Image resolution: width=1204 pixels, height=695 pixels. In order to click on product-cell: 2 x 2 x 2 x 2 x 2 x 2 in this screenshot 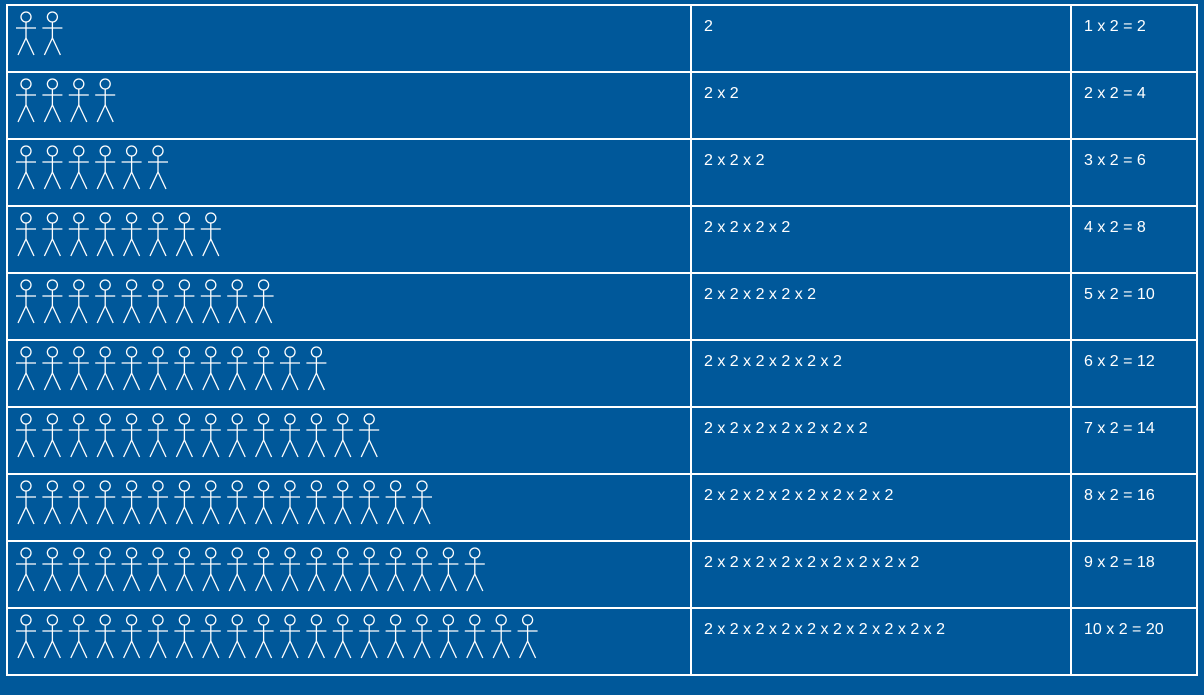, I will do `click(881, 373)`.